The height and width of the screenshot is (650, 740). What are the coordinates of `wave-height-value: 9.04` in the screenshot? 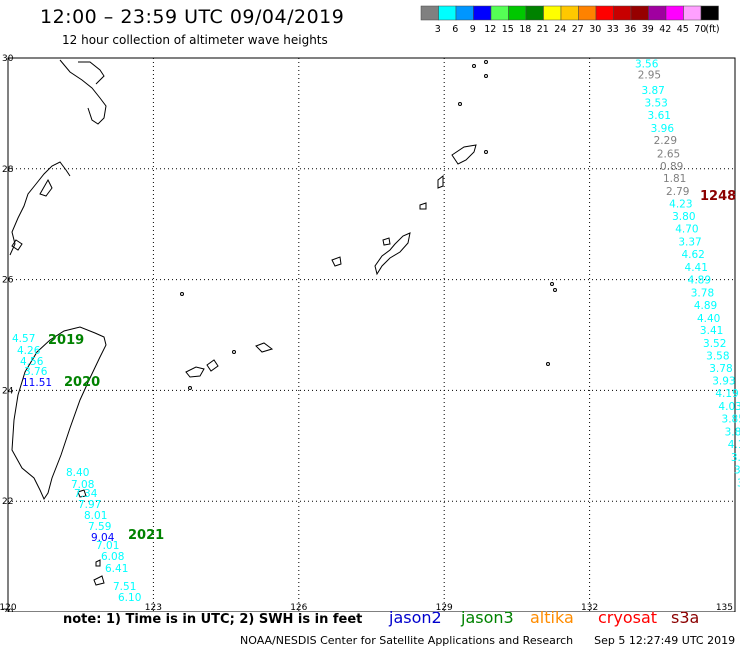 It's located at (103, 538).